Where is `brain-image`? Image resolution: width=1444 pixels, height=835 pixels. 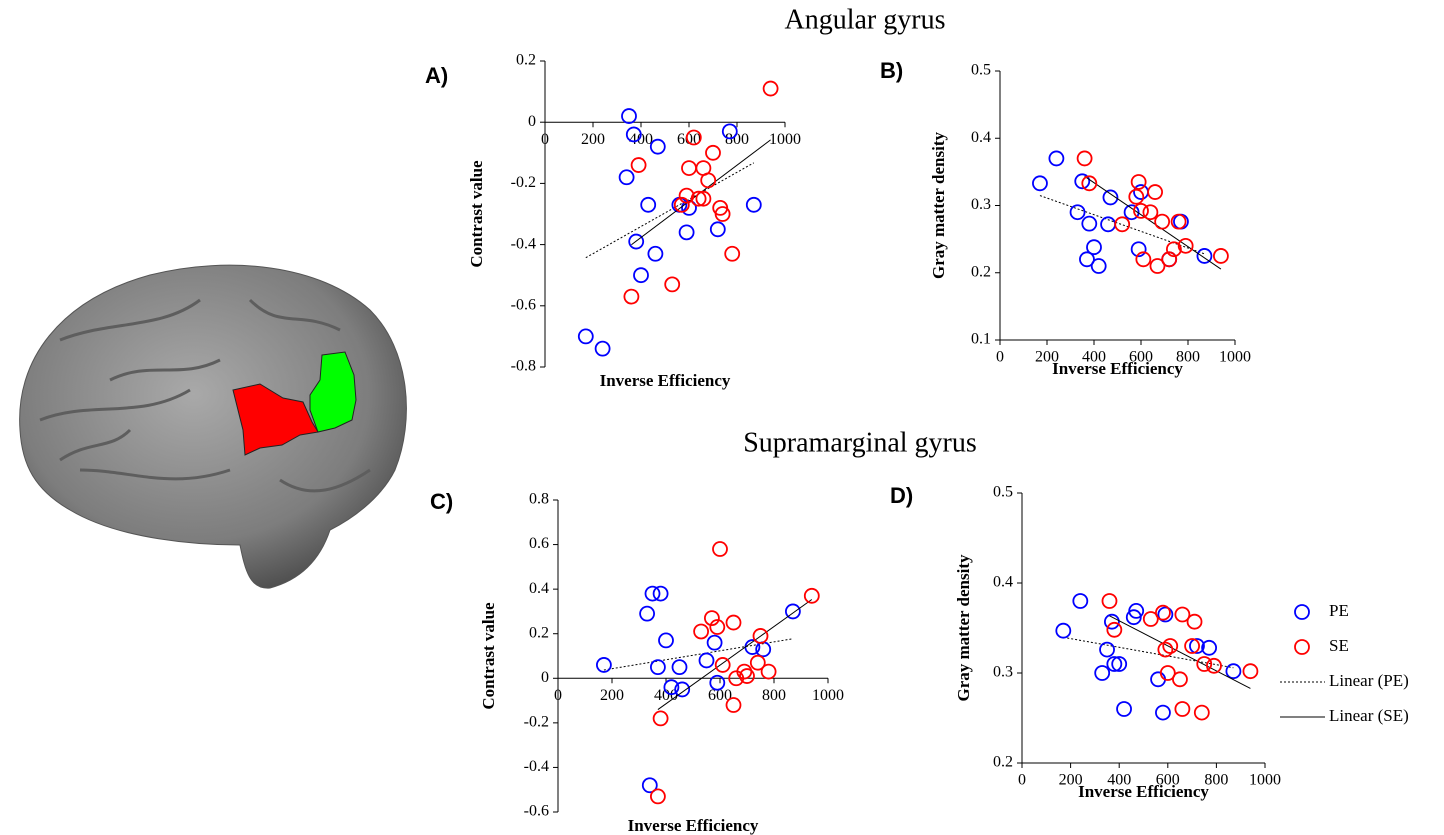 brain-image is located at coordinates (213, 426).